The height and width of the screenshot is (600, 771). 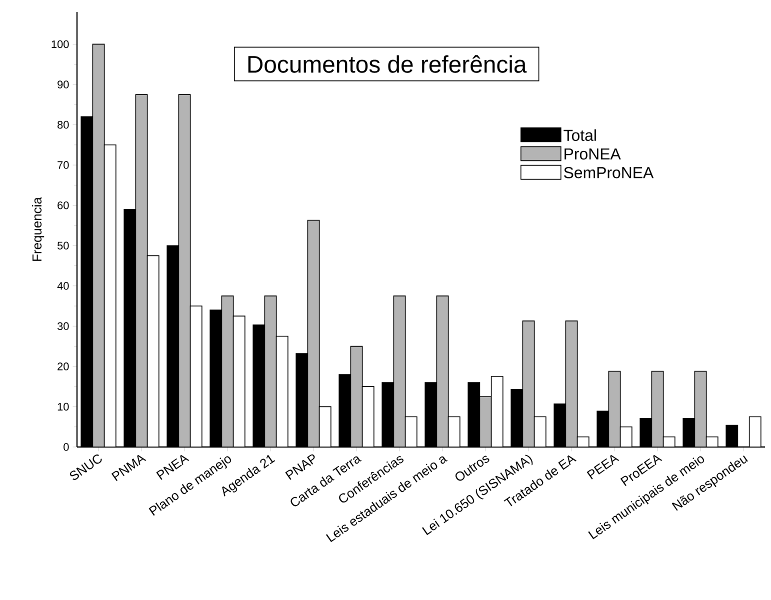 I want to click on legend-label: Total, so click(x=580, y=135).